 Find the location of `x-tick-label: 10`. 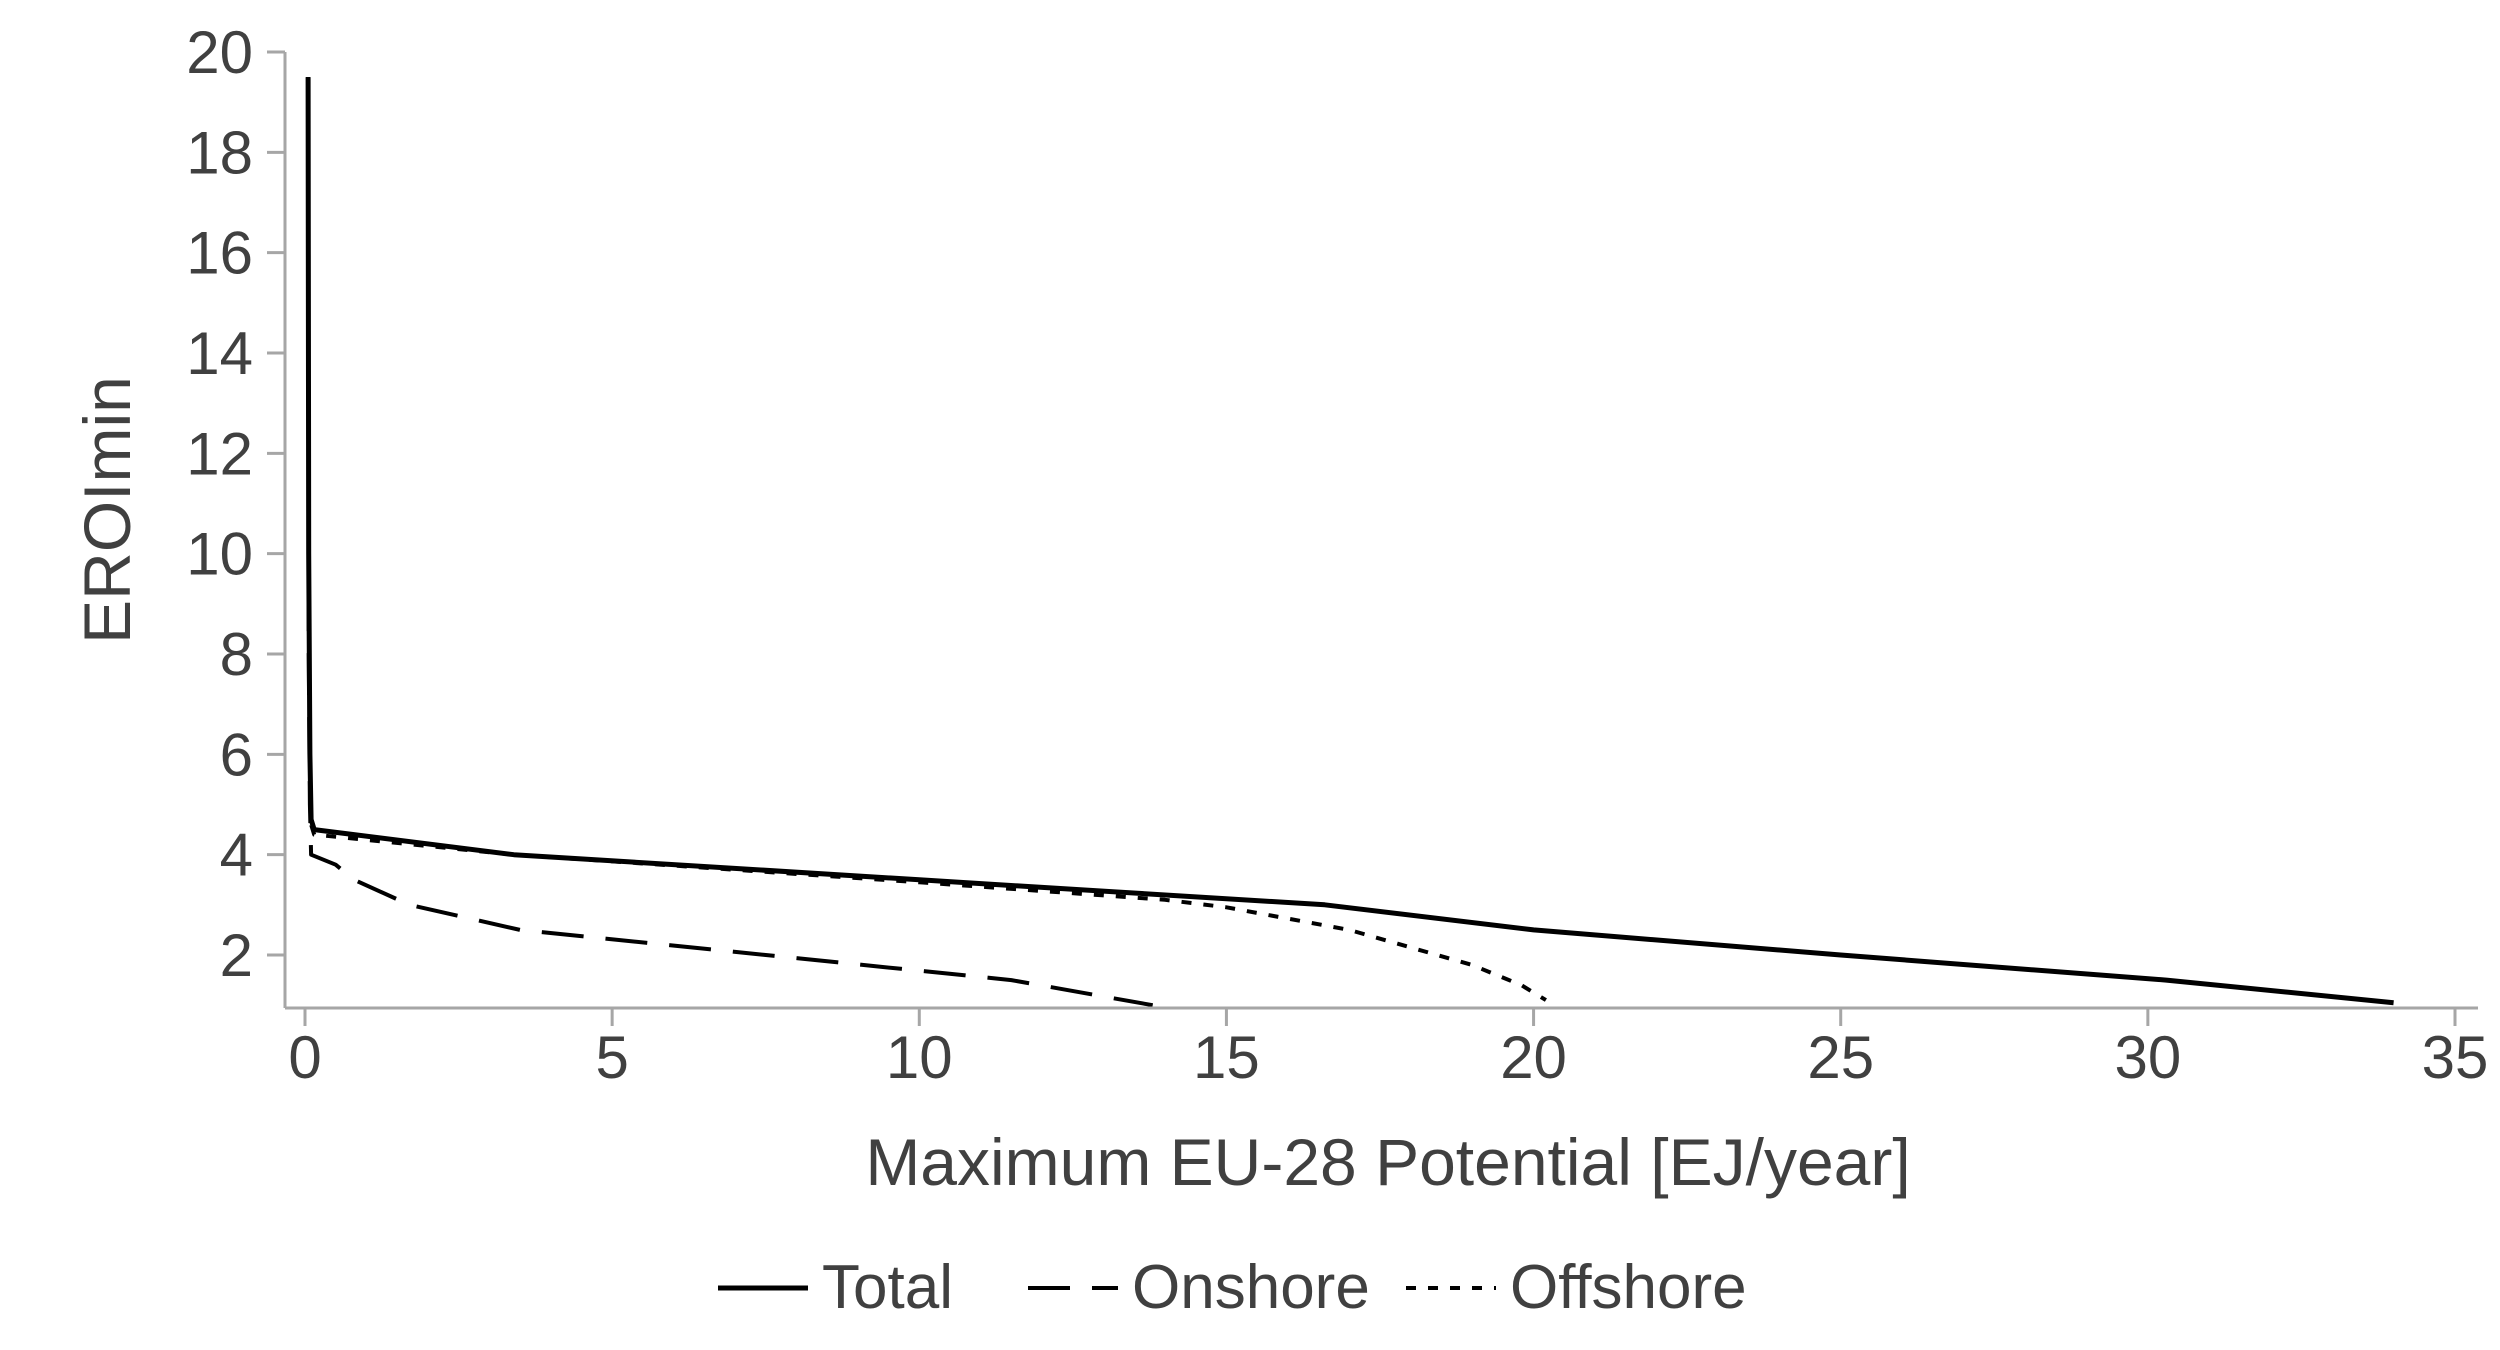

x-tick-label: 10 is located at coordinates (919, 1057).